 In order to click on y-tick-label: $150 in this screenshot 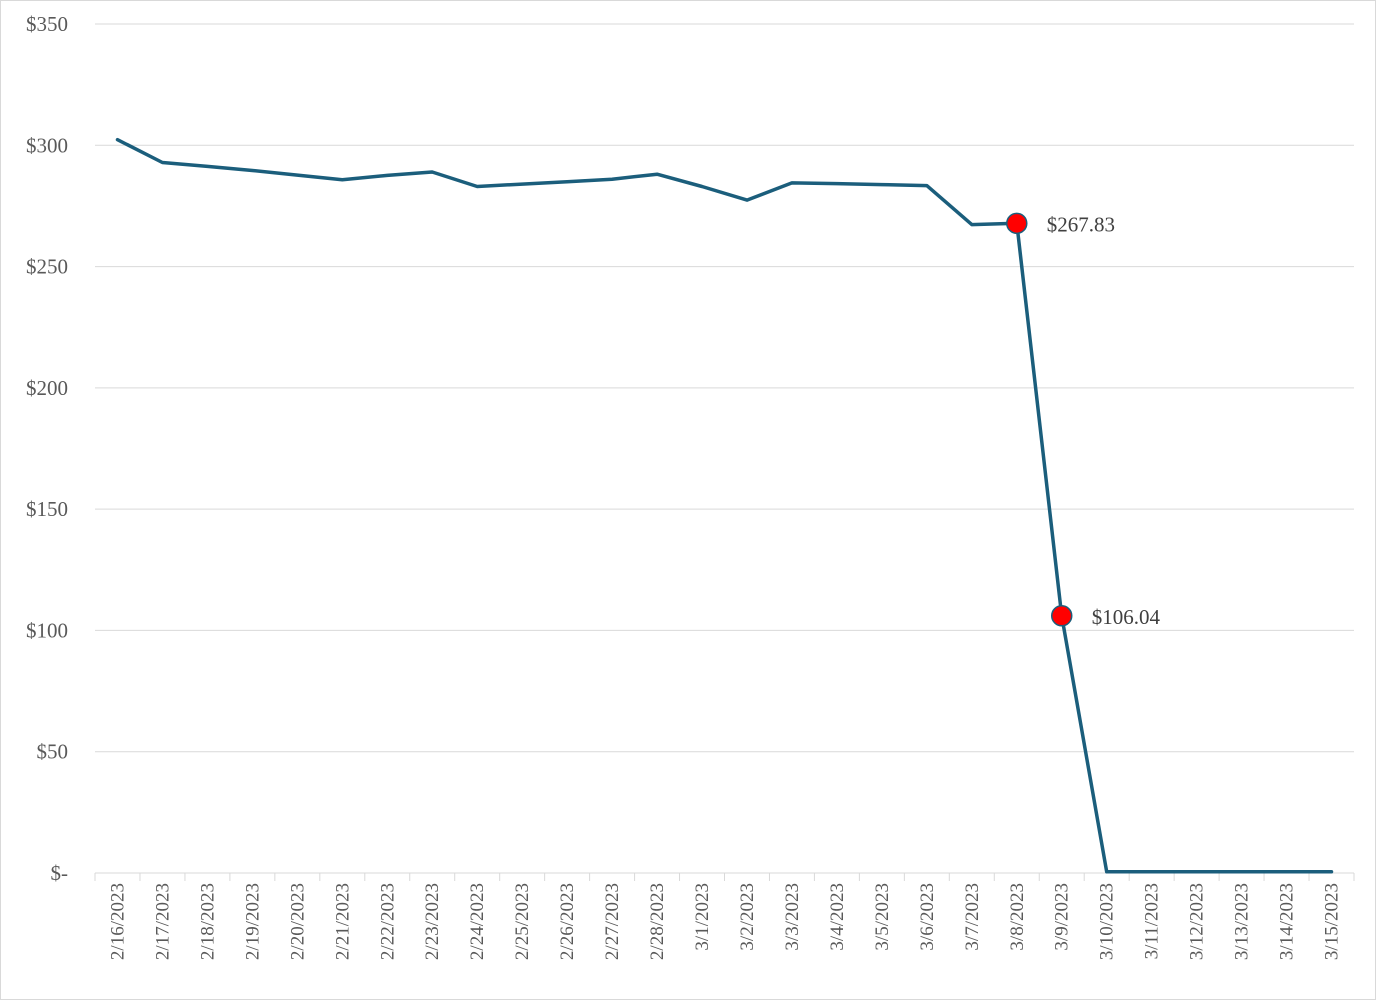, I will do `click(47, 509)`.